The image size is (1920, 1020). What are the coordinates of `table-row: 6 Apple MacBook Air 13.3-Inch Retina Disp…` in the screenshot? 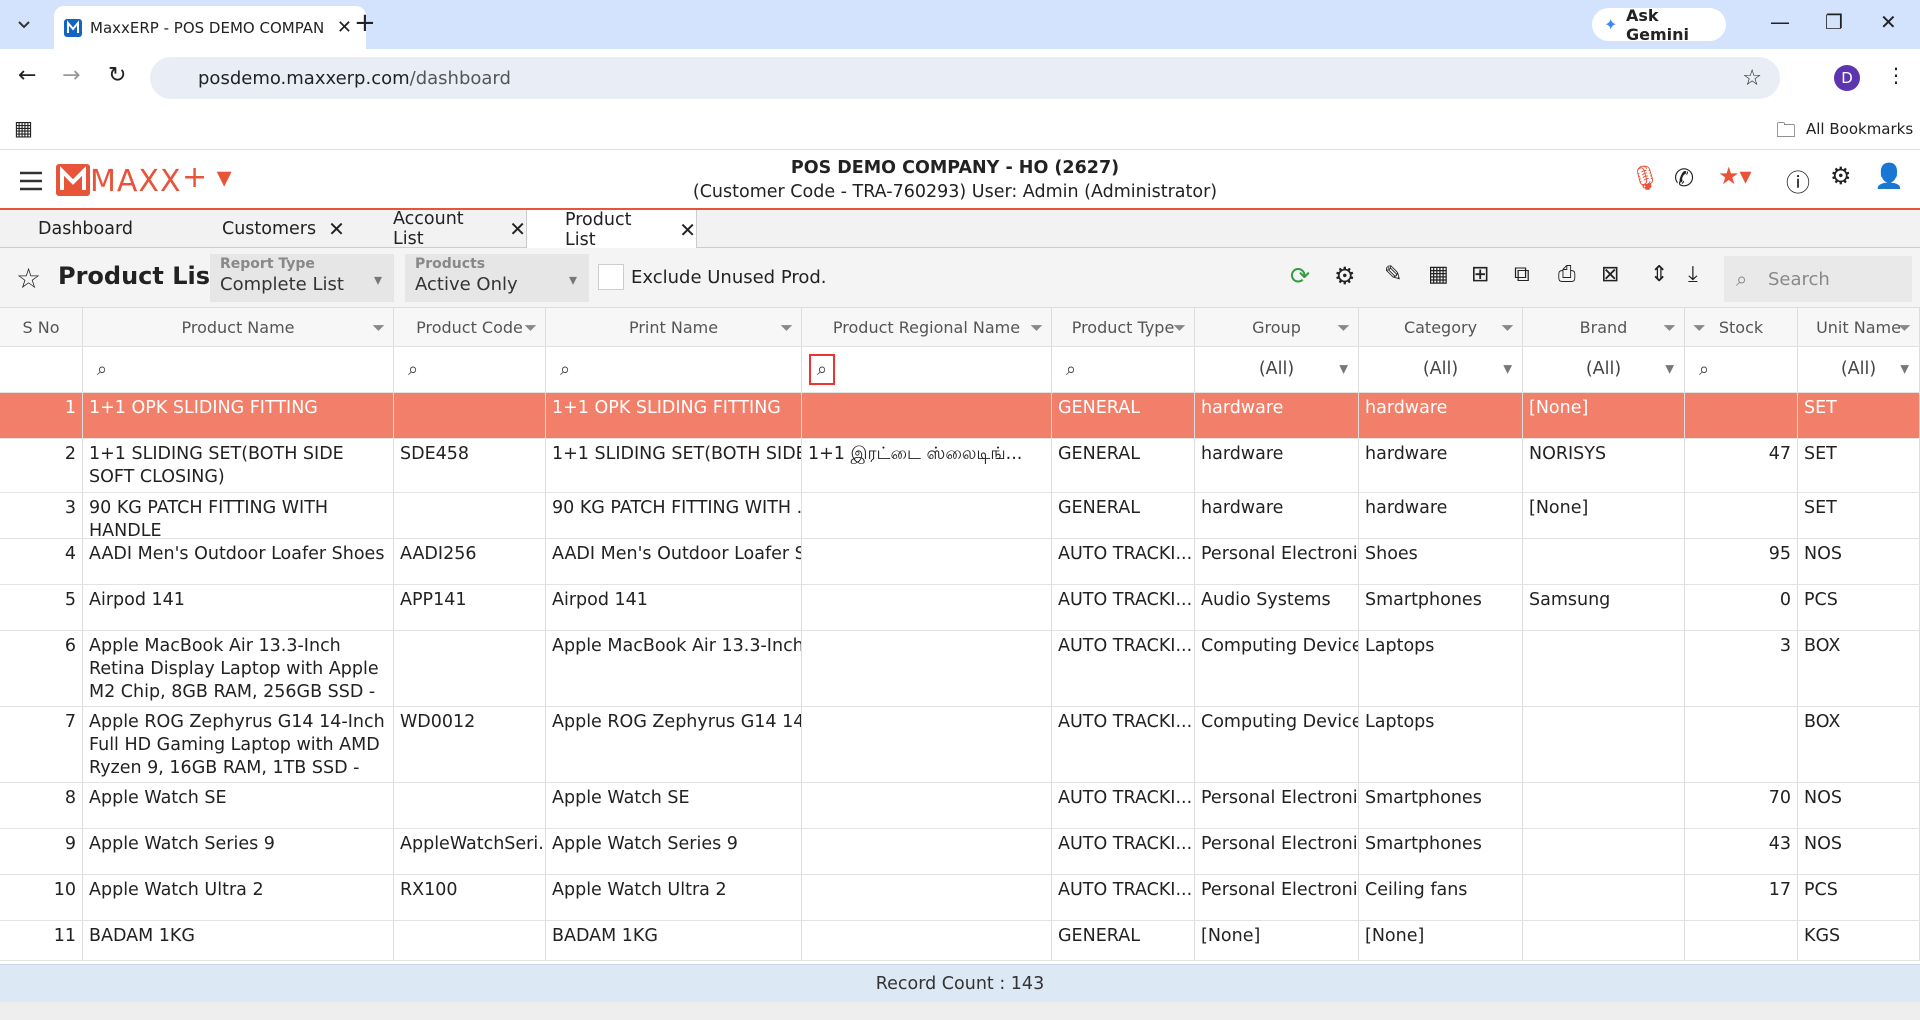 It's located at (960, 669).